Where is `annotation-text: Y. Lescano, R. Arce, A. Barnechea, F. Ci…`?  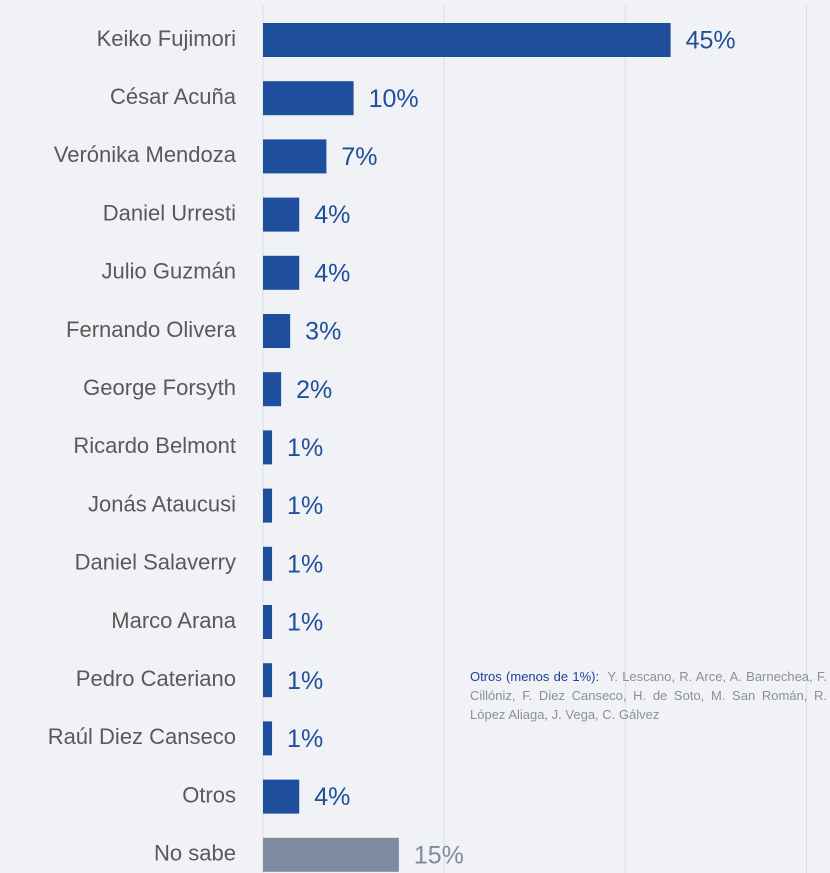 annotation-text: Y. Lescano, R. Arce, A. Barnechea, F. Ci… is located at coordinates (648, 695).